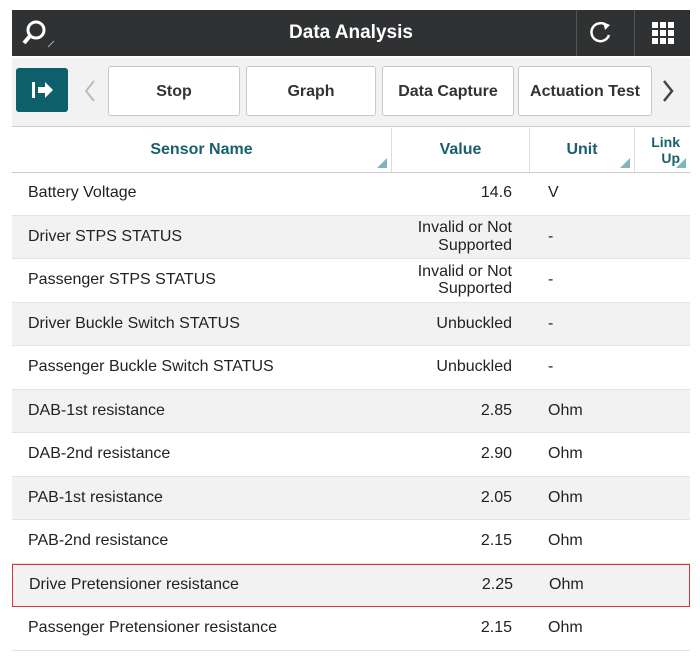 Image resolution: width=700 pixels, height=659 pixels. Describe the element at coordinates (351, 194) in the screenshot. I see `table-row: Battery Voltage 14.6 V` at that location.